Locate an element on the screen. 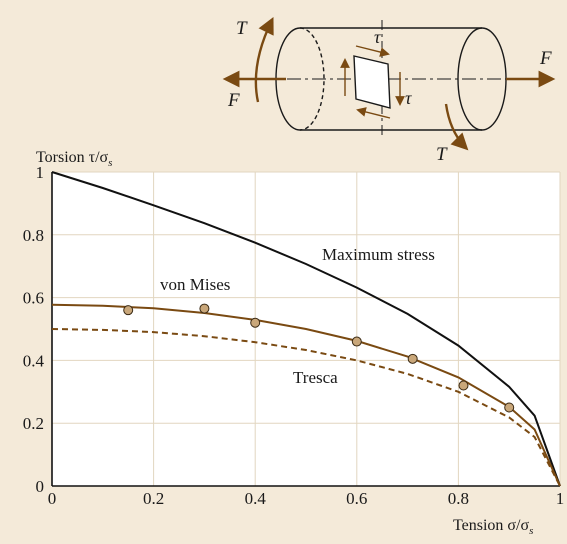 The width and height of the screenshot is (567, 544). y-axis-label-sub: s is located at coordinates (110, 163).